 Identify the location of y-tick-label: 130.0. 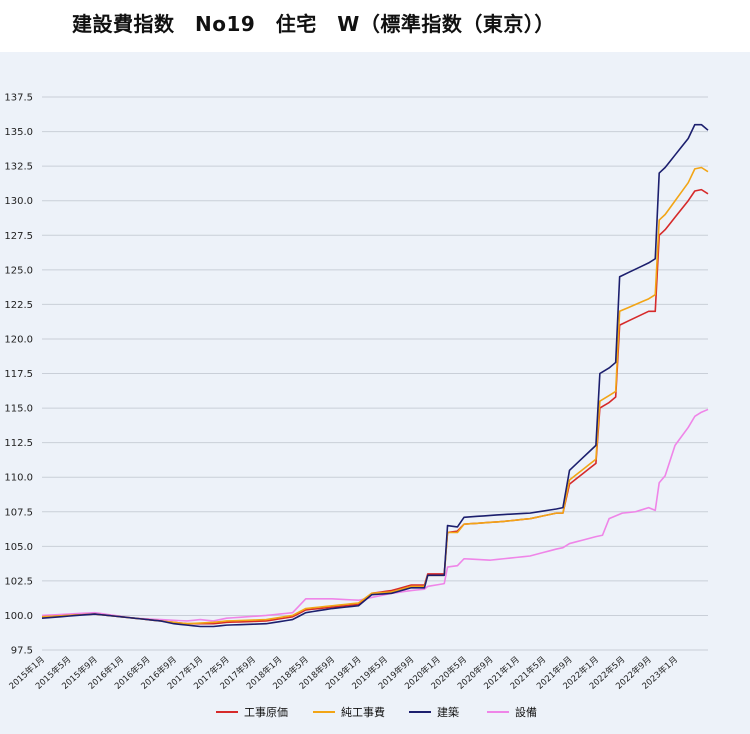
(18, 201).